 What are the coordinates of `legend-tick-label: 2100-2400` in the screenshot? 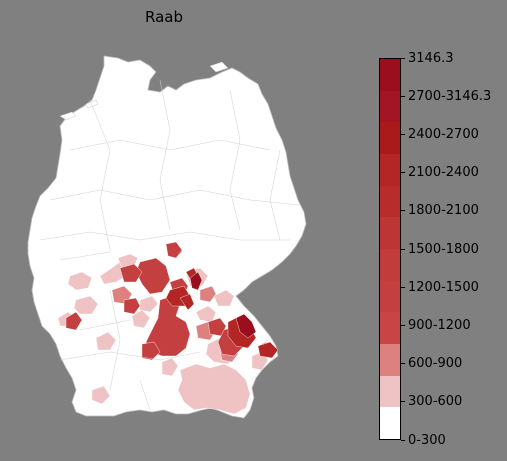 It's located at (443, 173).